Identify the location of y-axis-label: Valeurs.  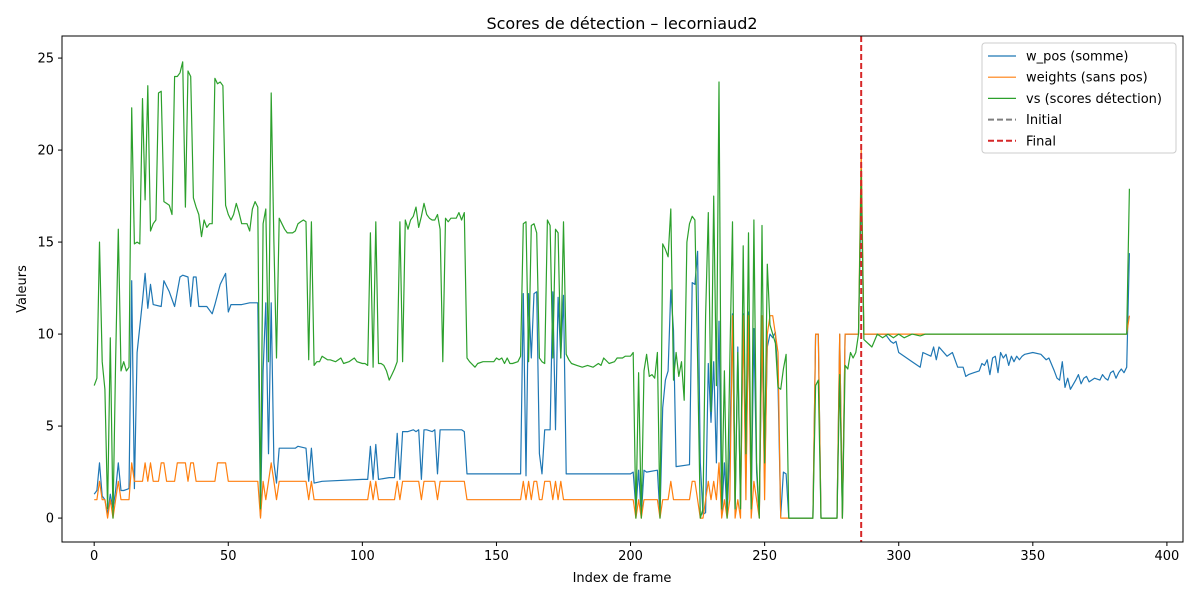
(22, 289).